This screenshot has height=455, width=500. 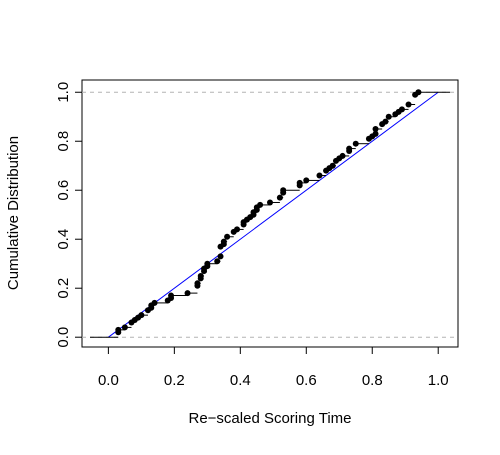 What do you see at coordinates (63, 337) in the screenshot?
I see `y-tick-label: 0.0` at bounding box center [63, 337].